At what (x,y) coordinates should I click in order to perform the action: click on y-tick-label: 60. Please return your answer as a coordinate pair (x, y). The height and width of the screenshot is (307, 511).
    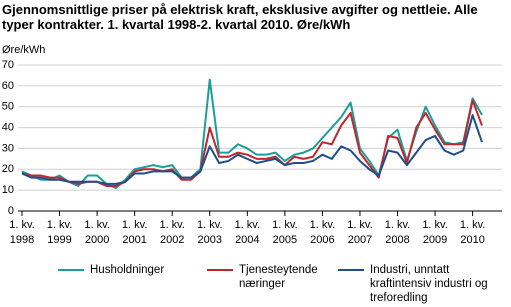
    Looking at the image, I should click on (8, 86).